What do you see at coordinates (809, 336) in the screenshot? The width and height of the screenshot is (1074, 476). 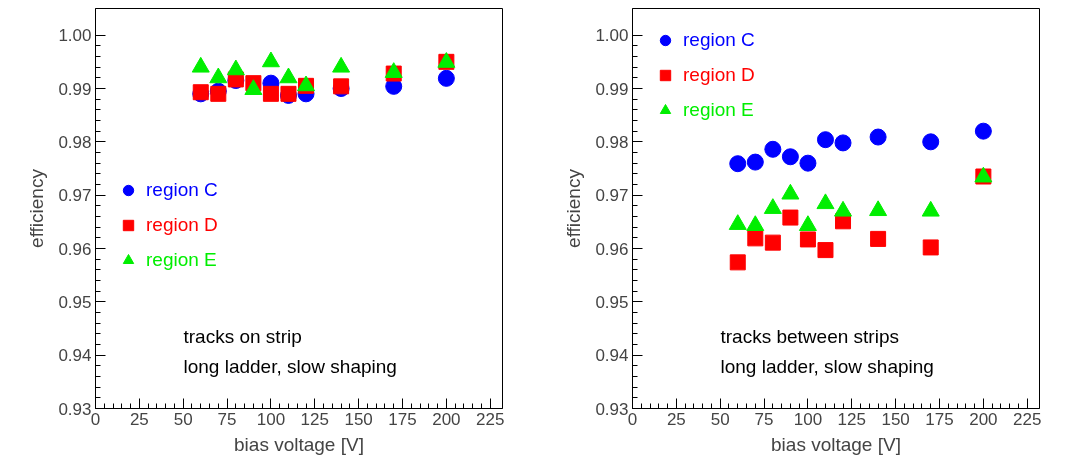 I see `annotation: tracks between strips` at bounding box center [809, 336].